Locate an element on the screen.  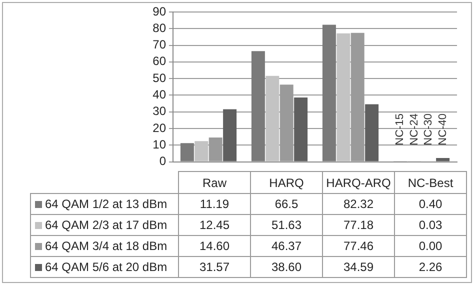
y-tick-label: 70 is located at coordinates (159, 45).